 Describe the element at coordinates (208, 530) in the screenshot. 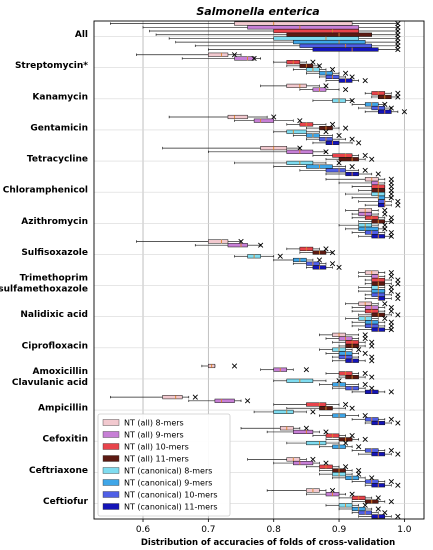

I see `x-tick-label: 0.7` at that location.